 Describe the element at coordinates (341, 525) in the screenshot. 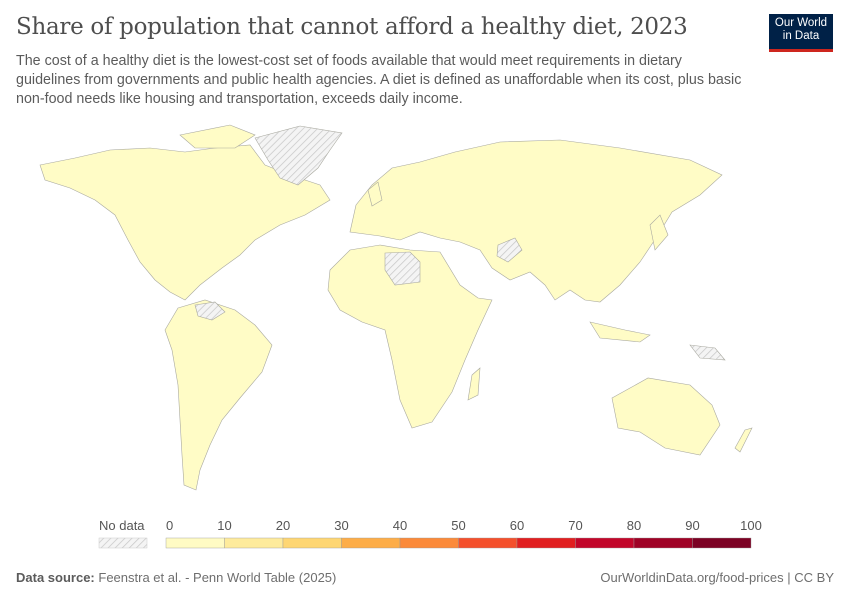

I see `legend-tick-label: 30` at that location.